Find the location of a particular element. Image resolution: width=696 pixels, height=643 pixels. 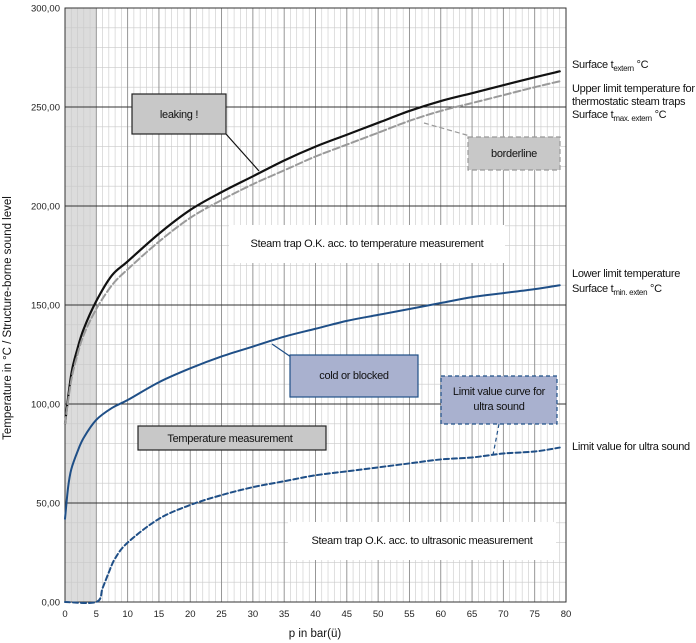

box-limit-curve is located at coordinates (499, 400).